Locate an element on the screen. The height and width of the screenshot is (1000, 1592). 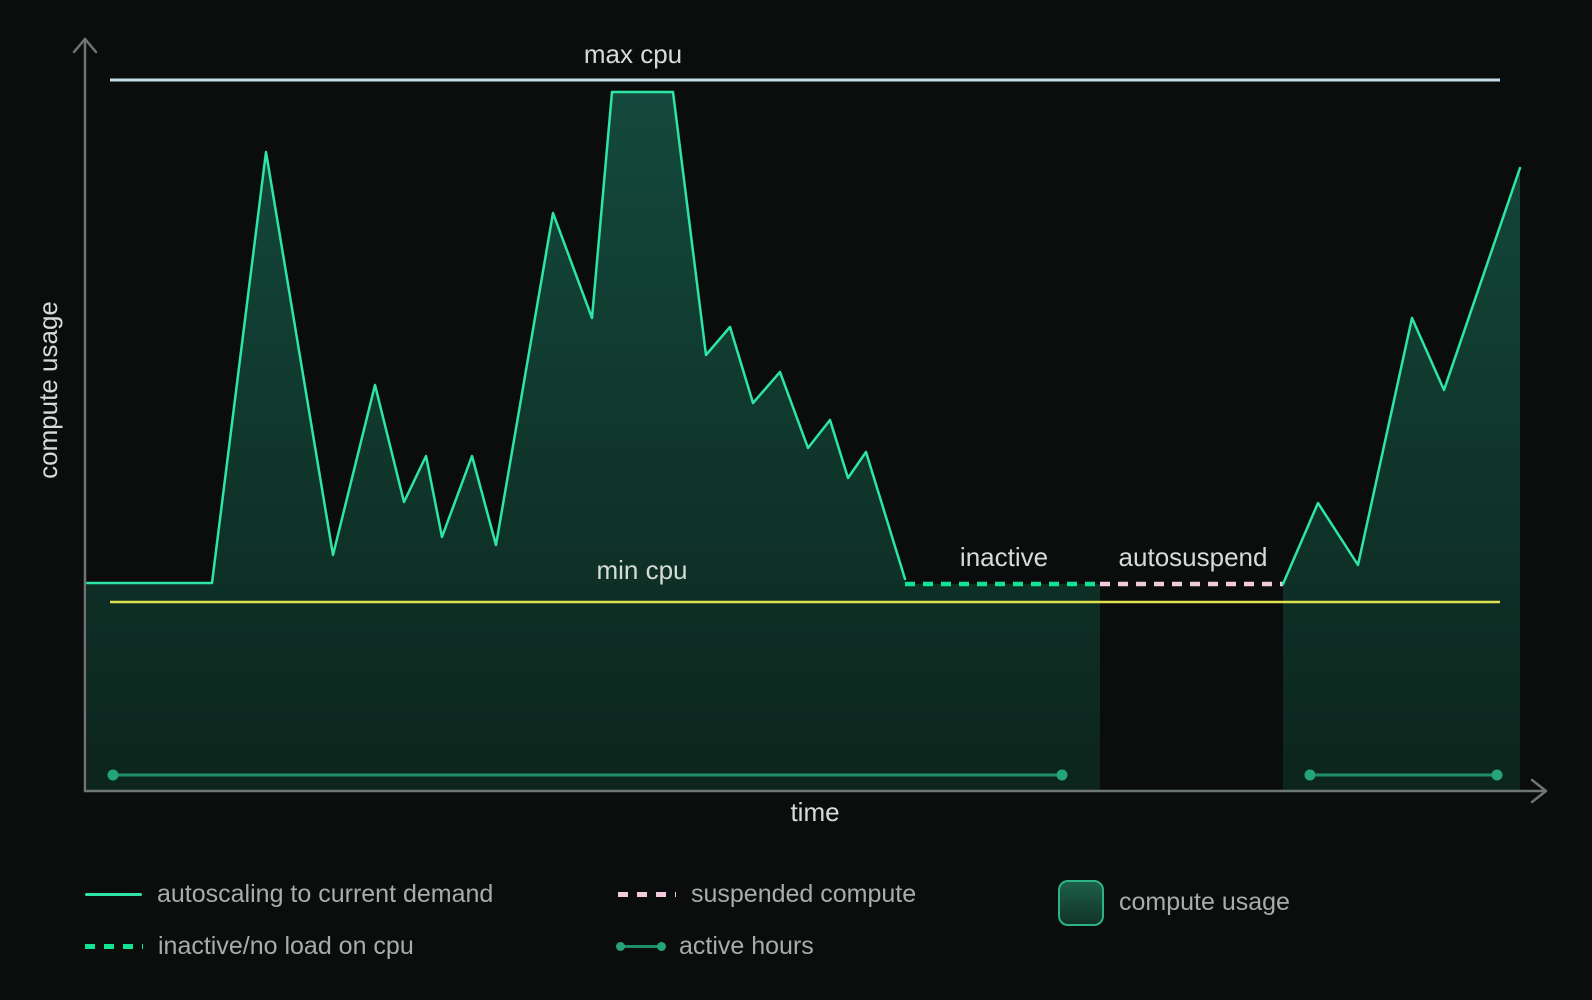
legend-item-autoscaling: autoscaling to current demand is located at coordinates (289, 894).